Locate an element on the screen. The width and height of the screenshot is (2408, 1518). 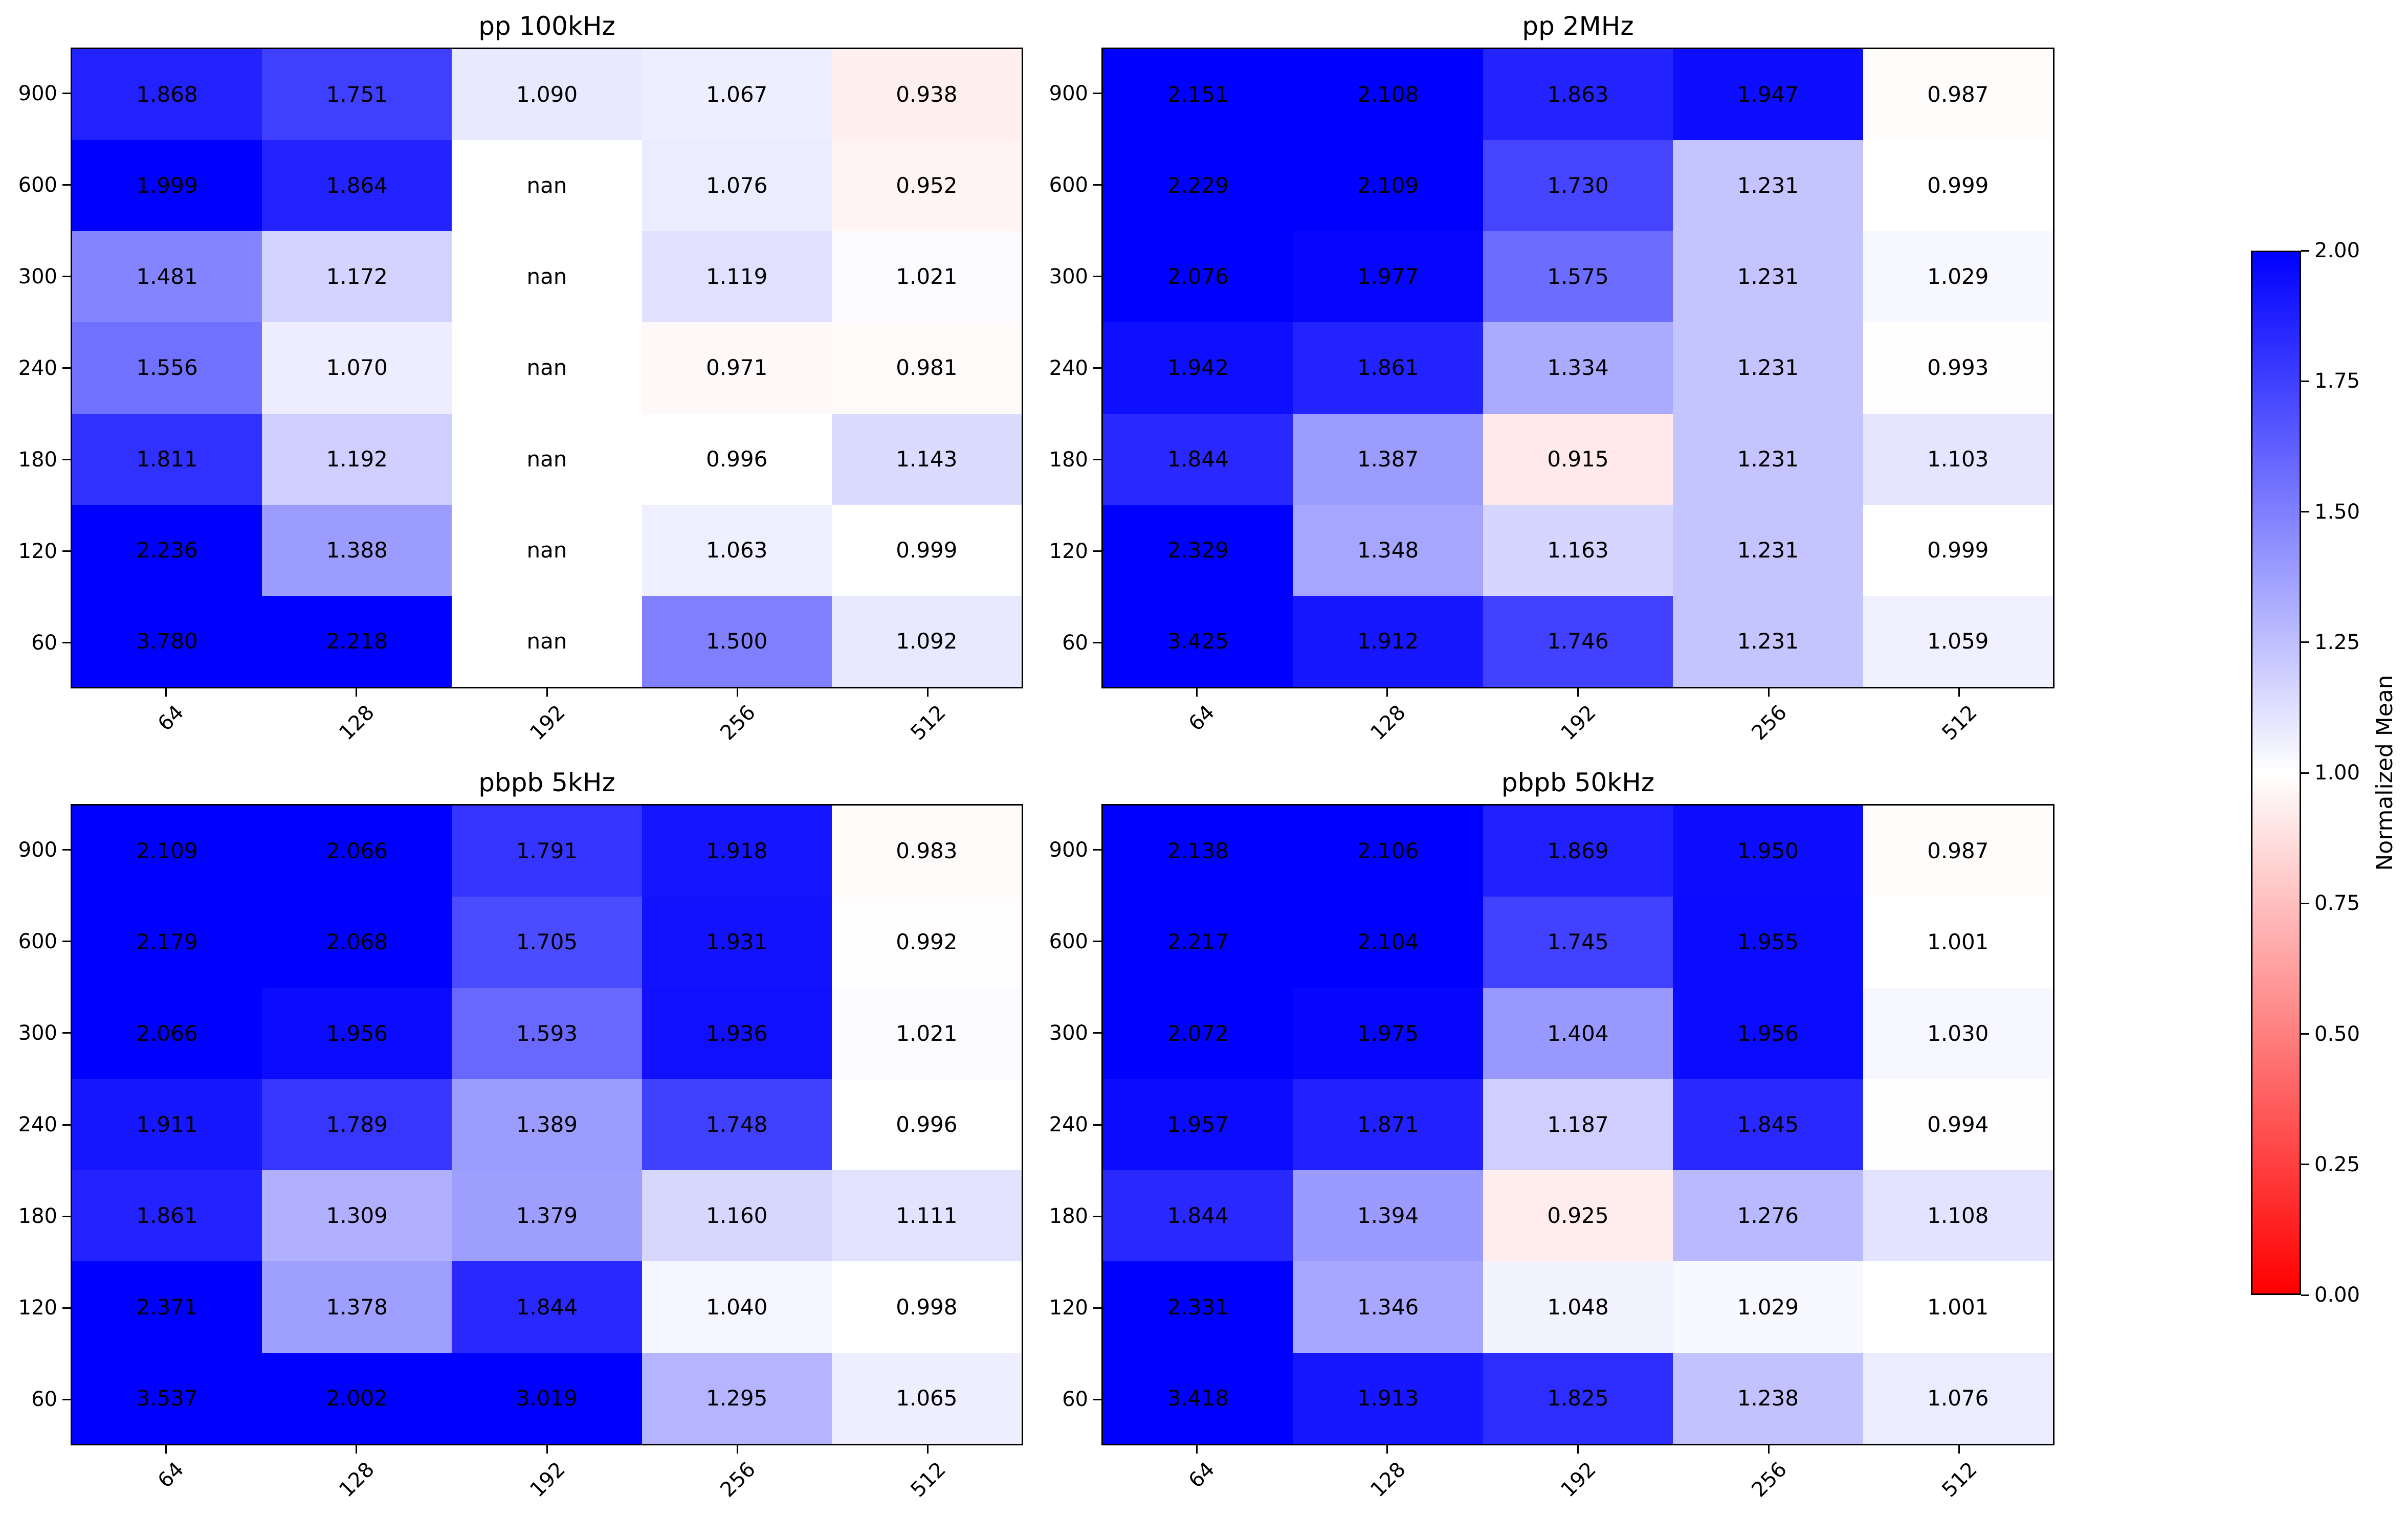
cell-value: 1.869 is located at coordinates (1578, 851).